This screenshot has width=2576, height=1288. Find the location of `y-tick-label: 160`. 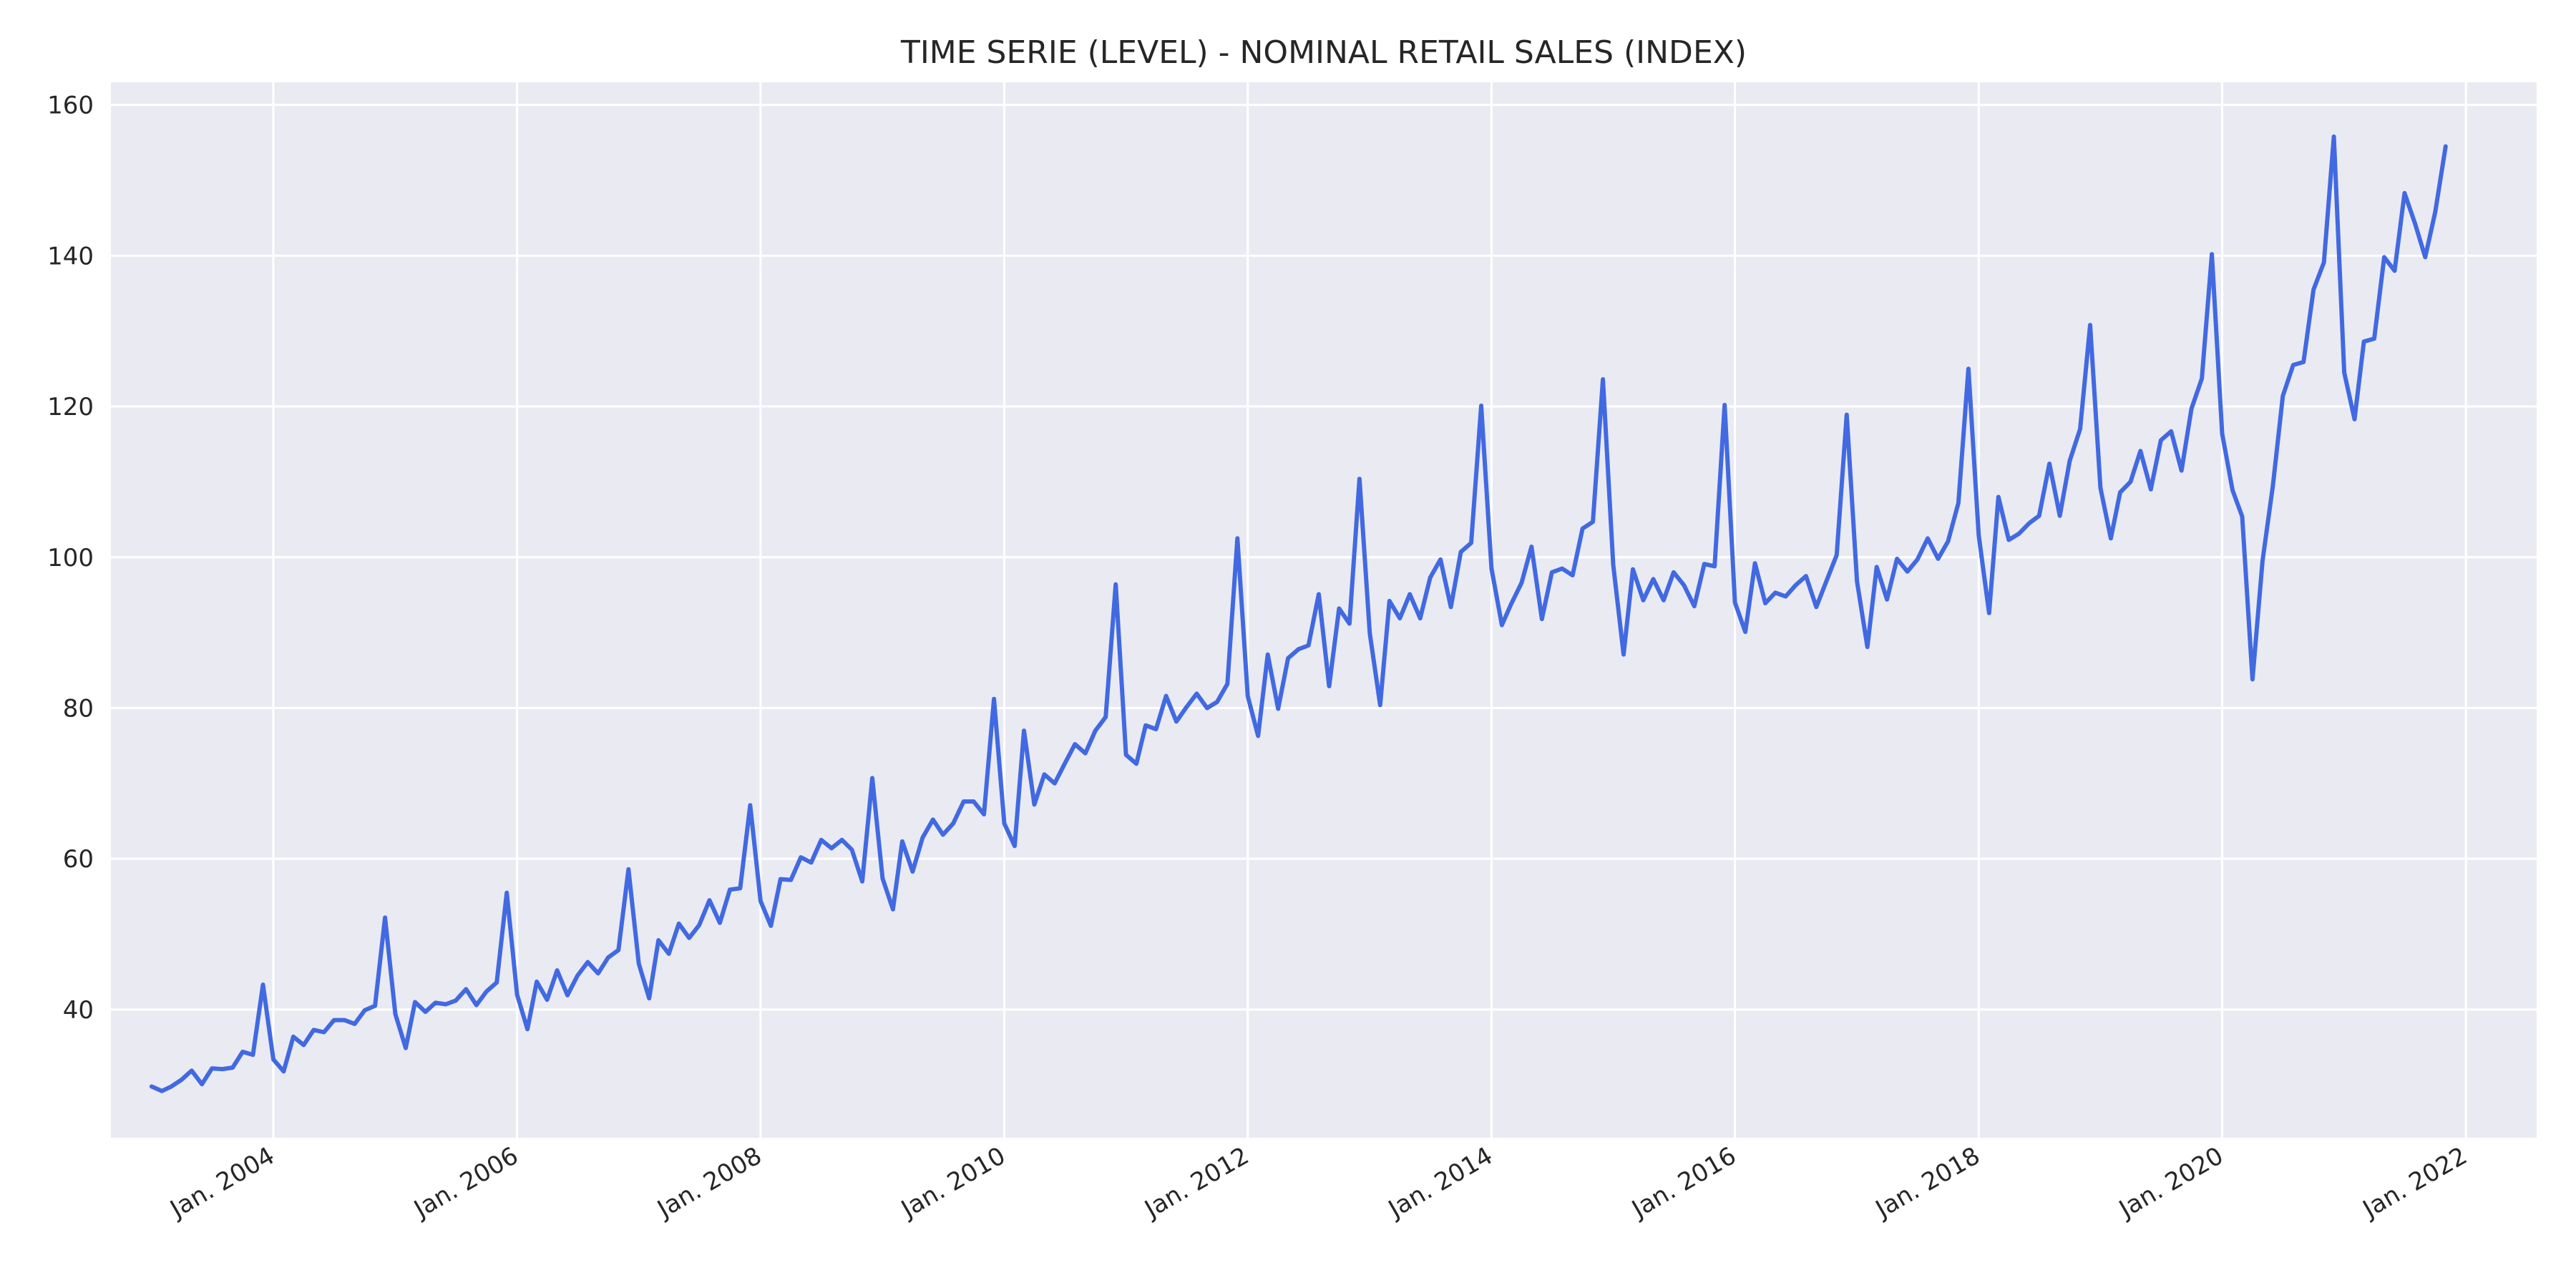

y-tick-label: 160 is located at coordinates (70, 106).